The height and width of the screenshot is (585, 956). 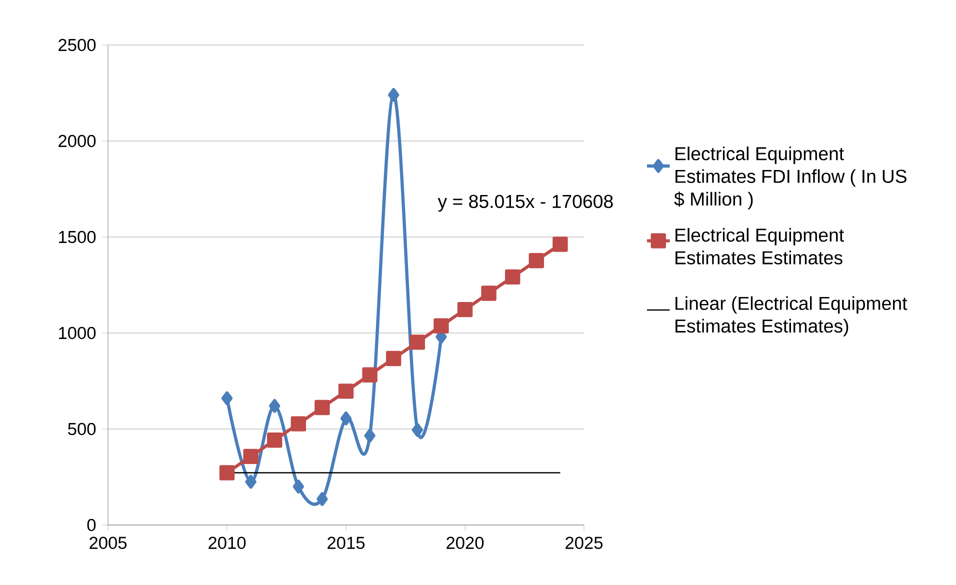 What do you see at coordinates (584, 542) in the screenshot?
I see `x-tick-label: 2025` at bounding box center [584, 542].